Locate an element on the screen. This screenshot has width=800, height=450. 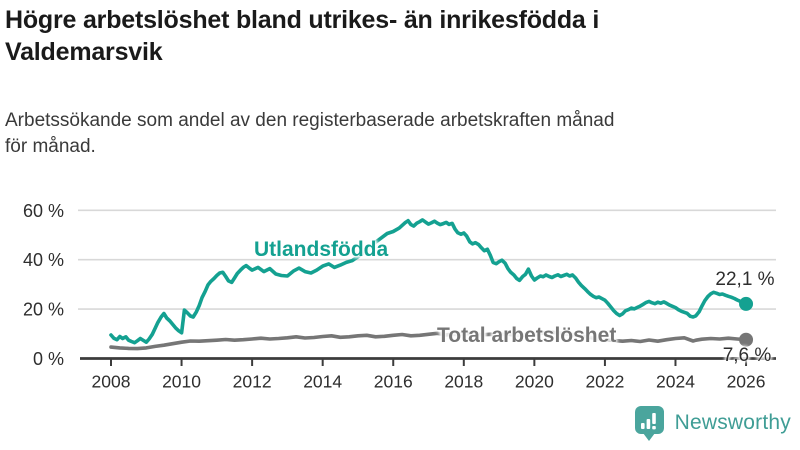
newsworthy-brand-name: Newsworthy is located at coordinates (732, 422).